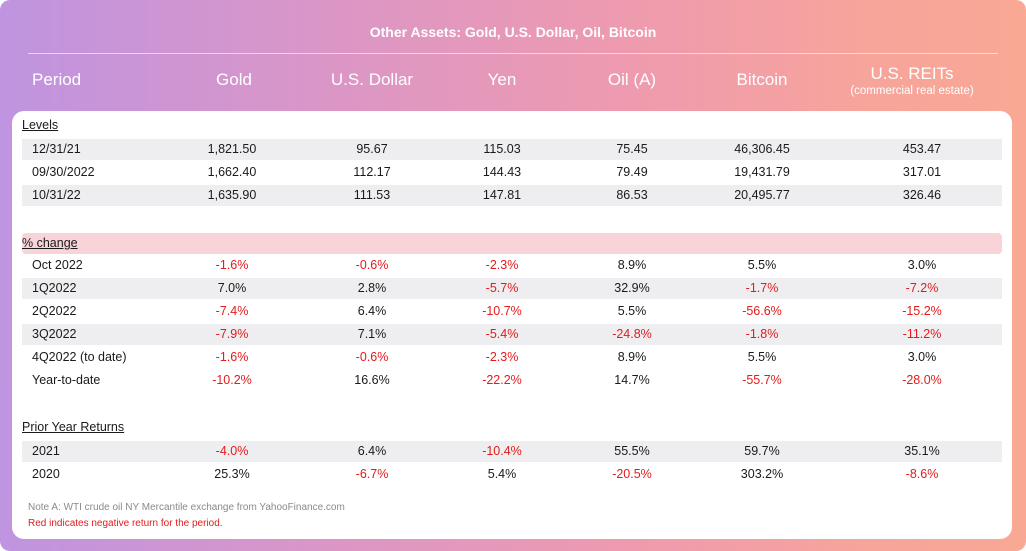  Describe the element at coordinates (56, 149) in the screenshot. I see `cell-period: 12/31/21` at that location.